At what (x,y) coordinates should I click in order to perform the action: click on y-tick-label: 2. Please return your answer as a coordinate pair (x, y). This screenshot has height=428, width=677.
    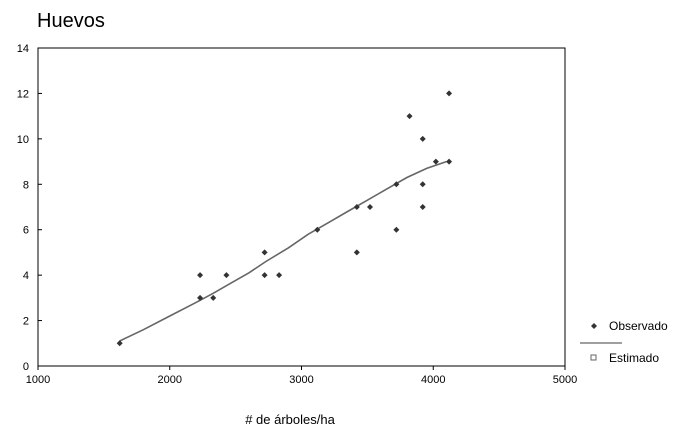
    Looking at the image, I should click on (26, 322).